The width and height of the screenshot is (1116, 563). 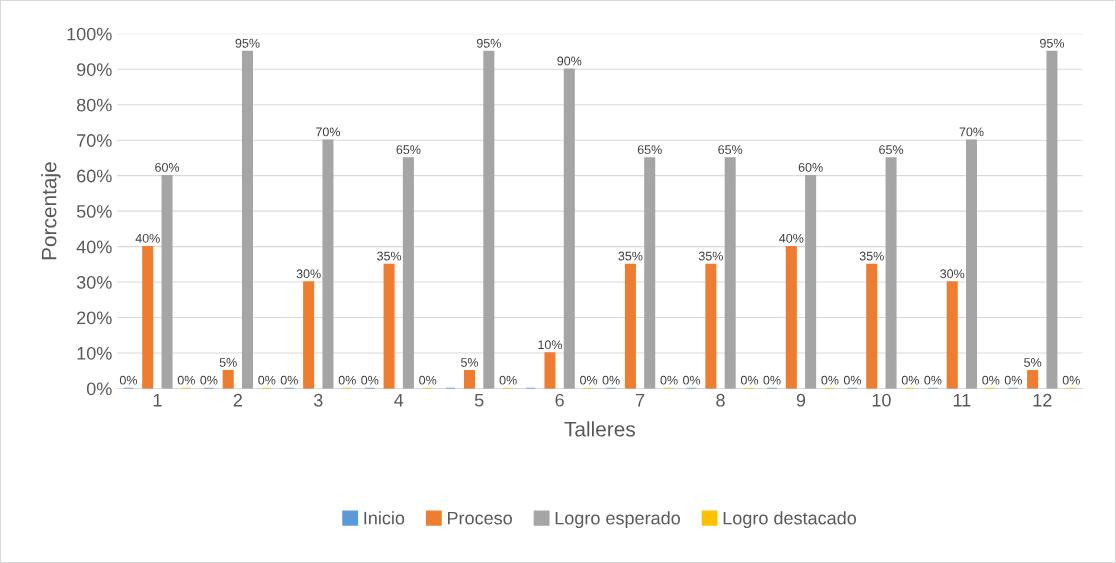 What do you see at coordinates (801, 400) in the screenshot?
I see `x-tick-label: 9` at bounding box center [801, 400].